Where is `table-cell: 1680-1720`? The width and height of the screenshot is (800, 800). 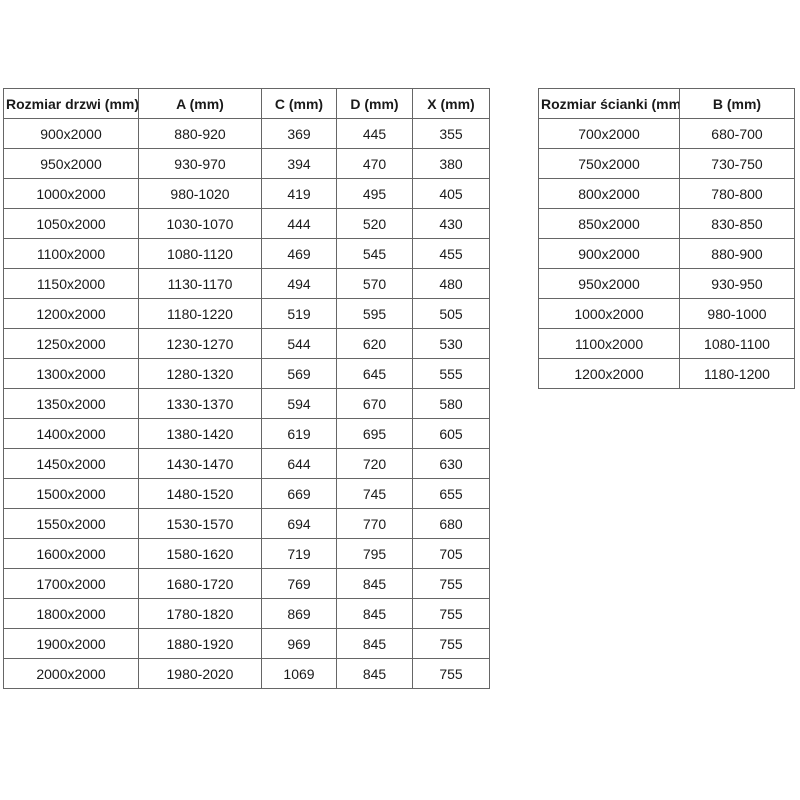 table-cell: 1680-1720 is located at coordinates (200, 583).